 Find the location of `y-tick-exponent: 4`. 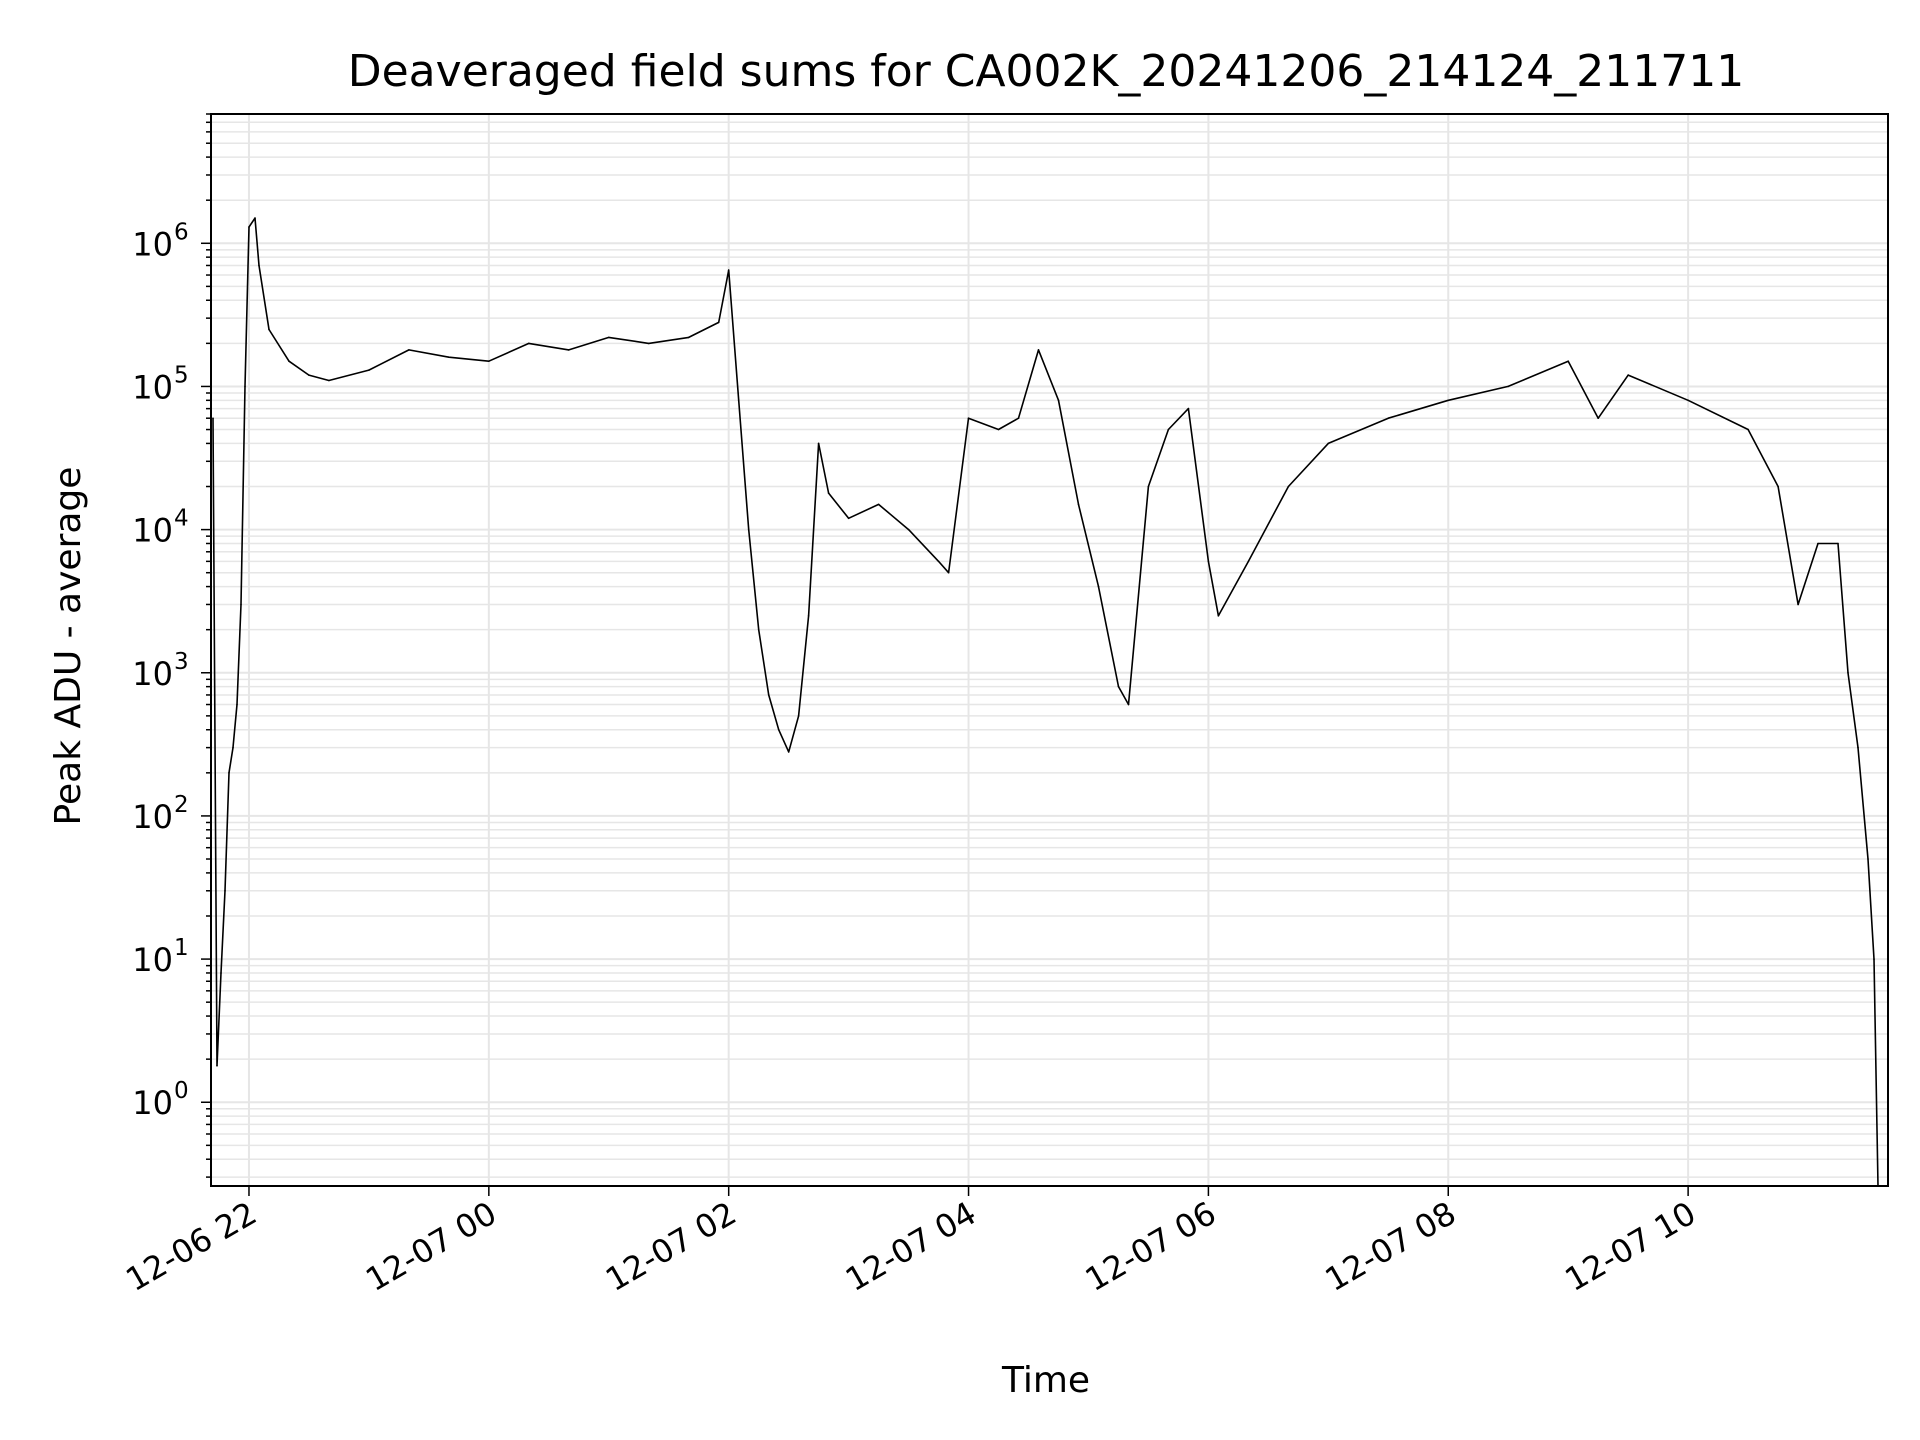

y-tick-exponent: 4 is located at coordinates (181, 519).